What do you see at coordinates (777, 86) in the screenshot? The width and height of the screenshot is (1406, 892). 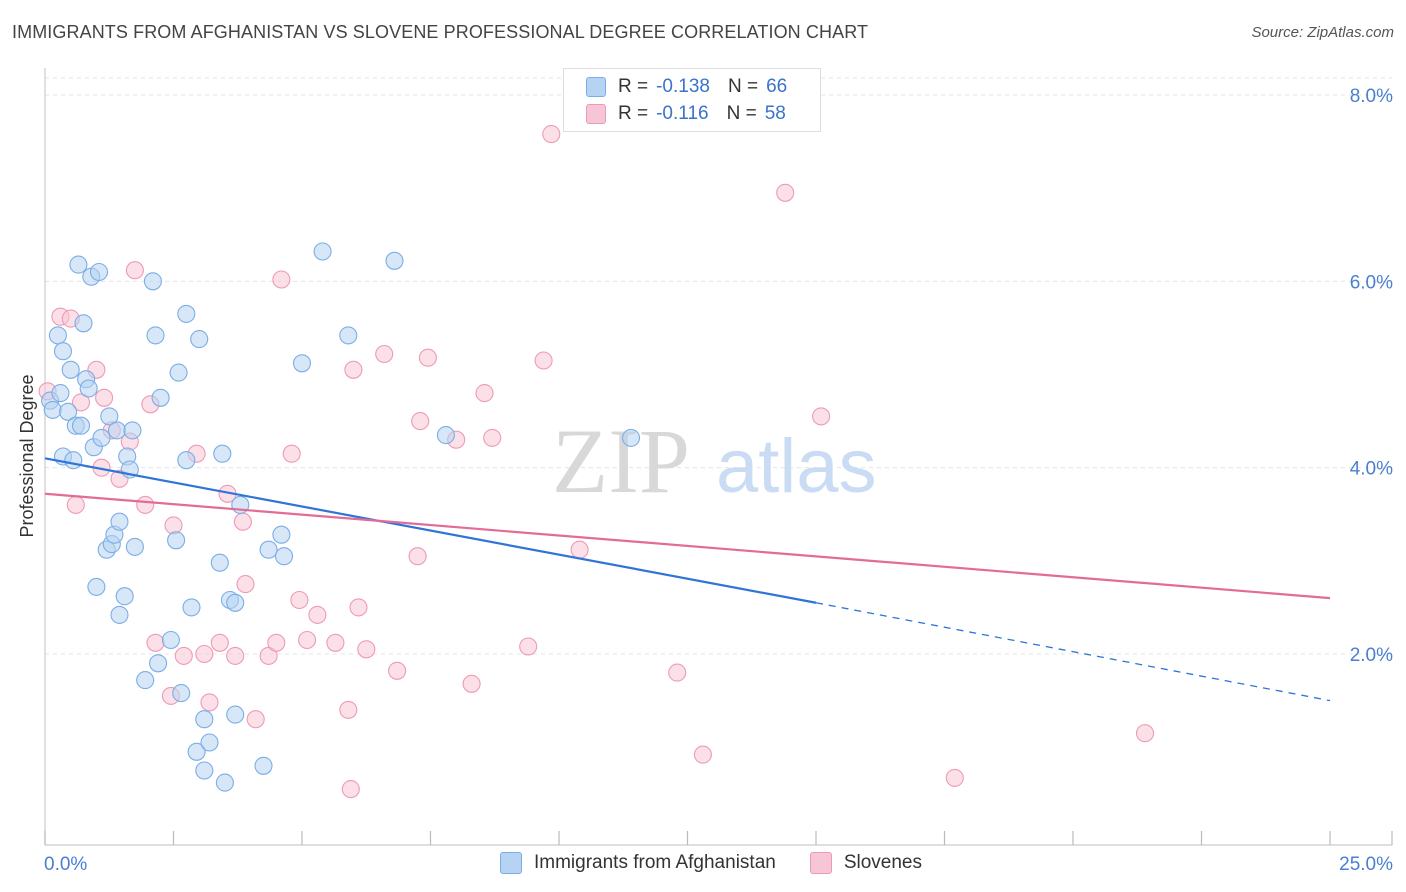 I see `legend-n-value: 66` at bounding box center [777, 86].